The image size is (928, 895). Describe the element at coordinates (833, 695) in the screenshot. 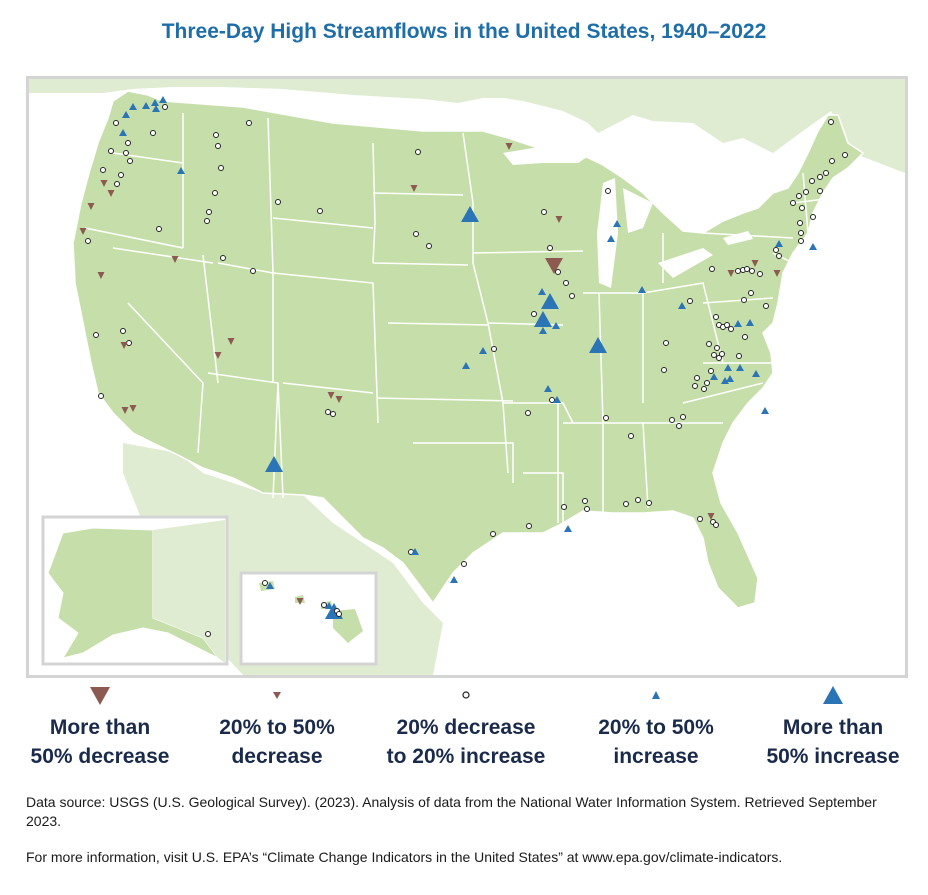

I see `large-increase-icon` at that location.